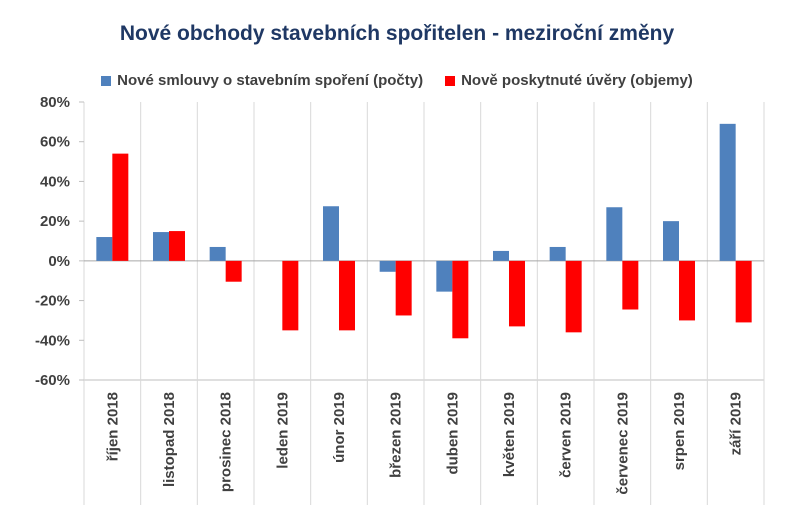  I want to click on x-tick-label: únor 2019, so click(339, 427).